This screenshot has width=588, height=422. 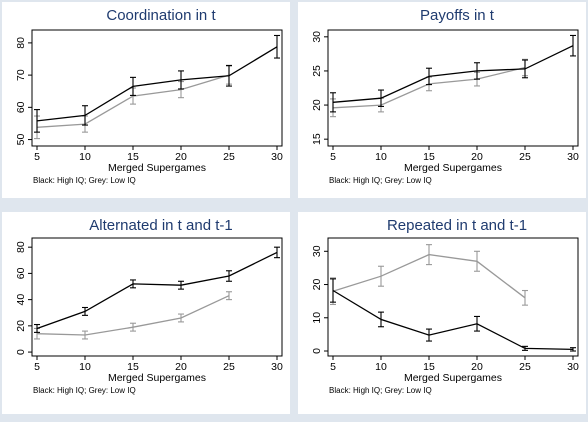 I want to click on y-tick-label: 15, so click(x=317, y=139).